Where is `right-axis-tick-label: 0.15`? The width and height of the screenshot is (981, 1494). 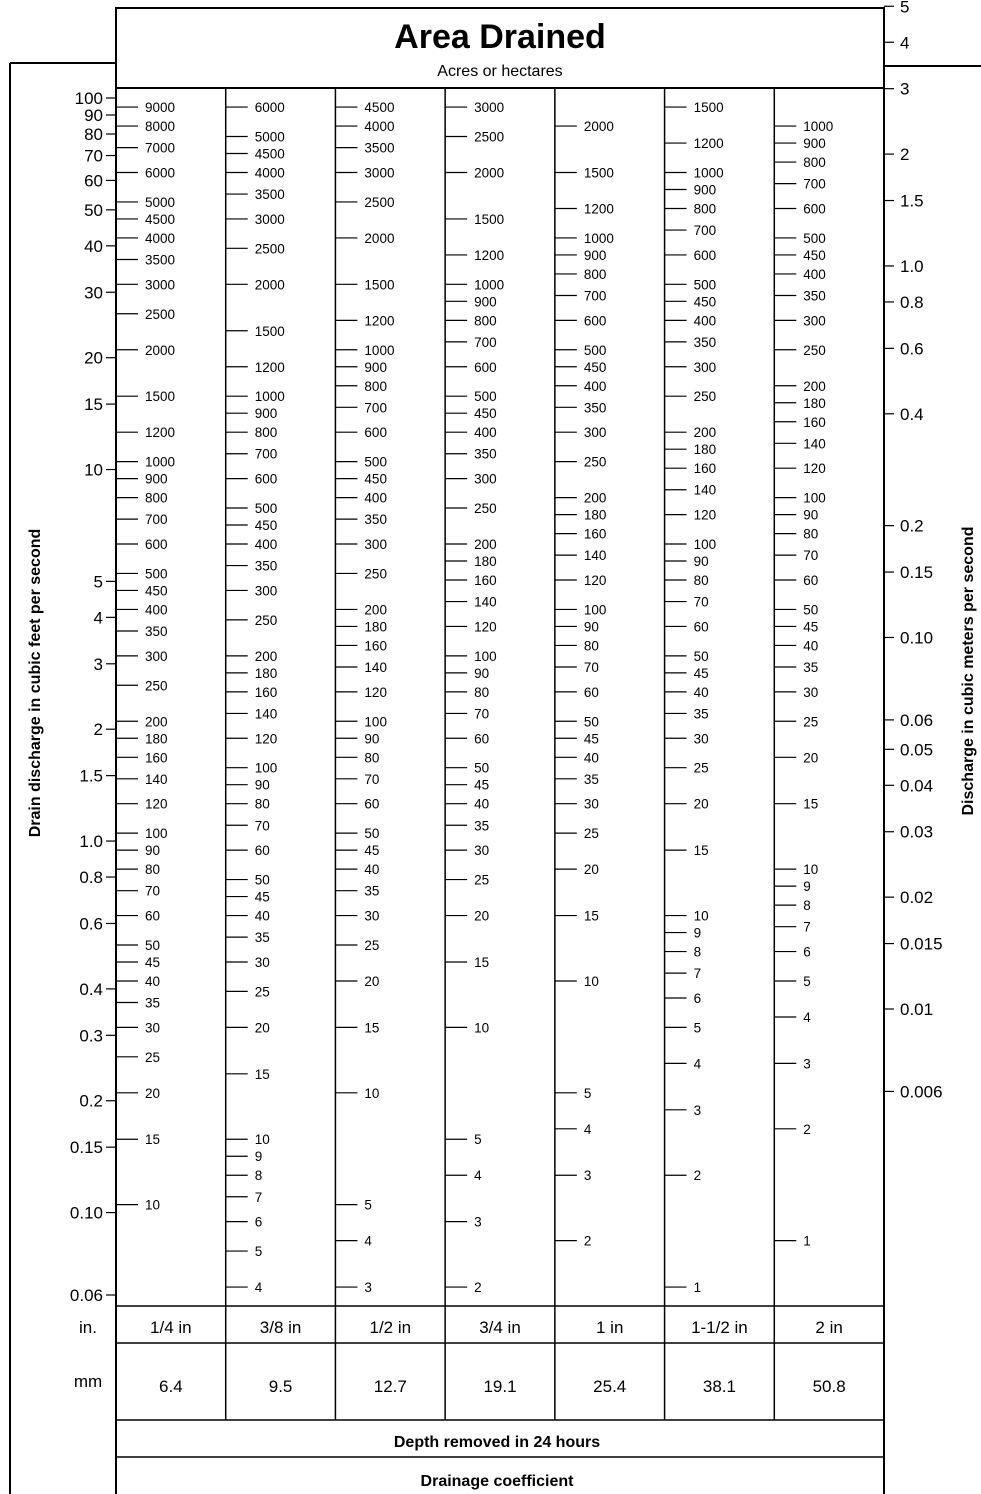 right-axis-tick-label: 0.15 is located at coordinates (916, 572).